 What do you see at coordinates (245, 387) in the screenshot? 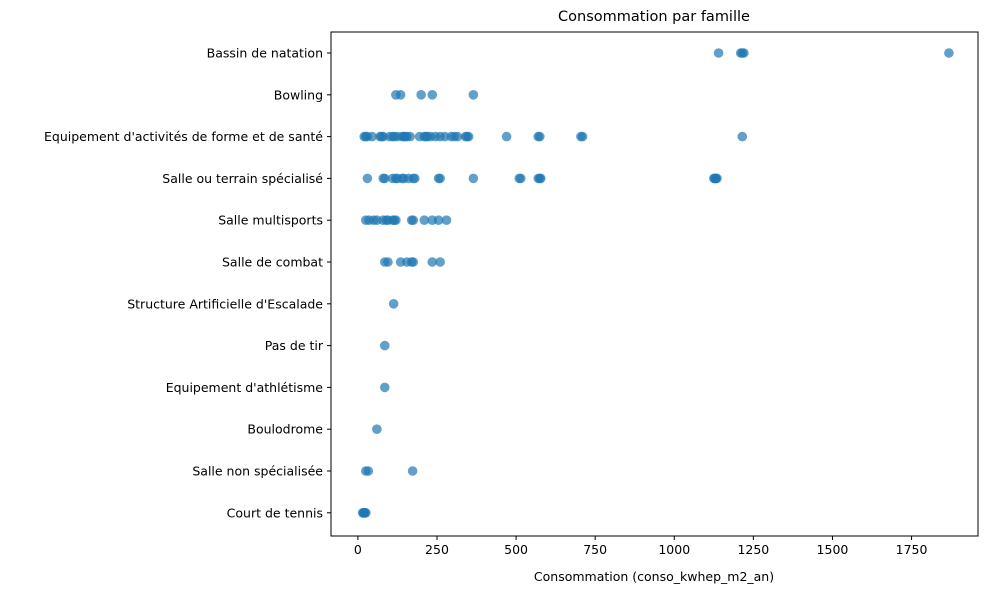
I see `y-tick-label: Equipement d'athlétisme` at bounding box center [245, 387].